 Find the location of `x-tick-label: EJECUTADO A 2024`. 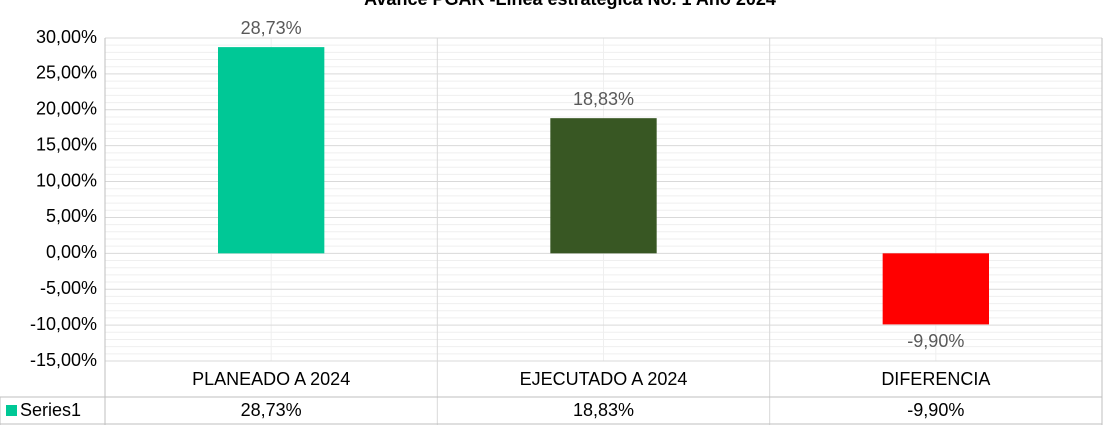

x-tick-label: EJECUTADO A 2024 is located at coordinates (604, 379).